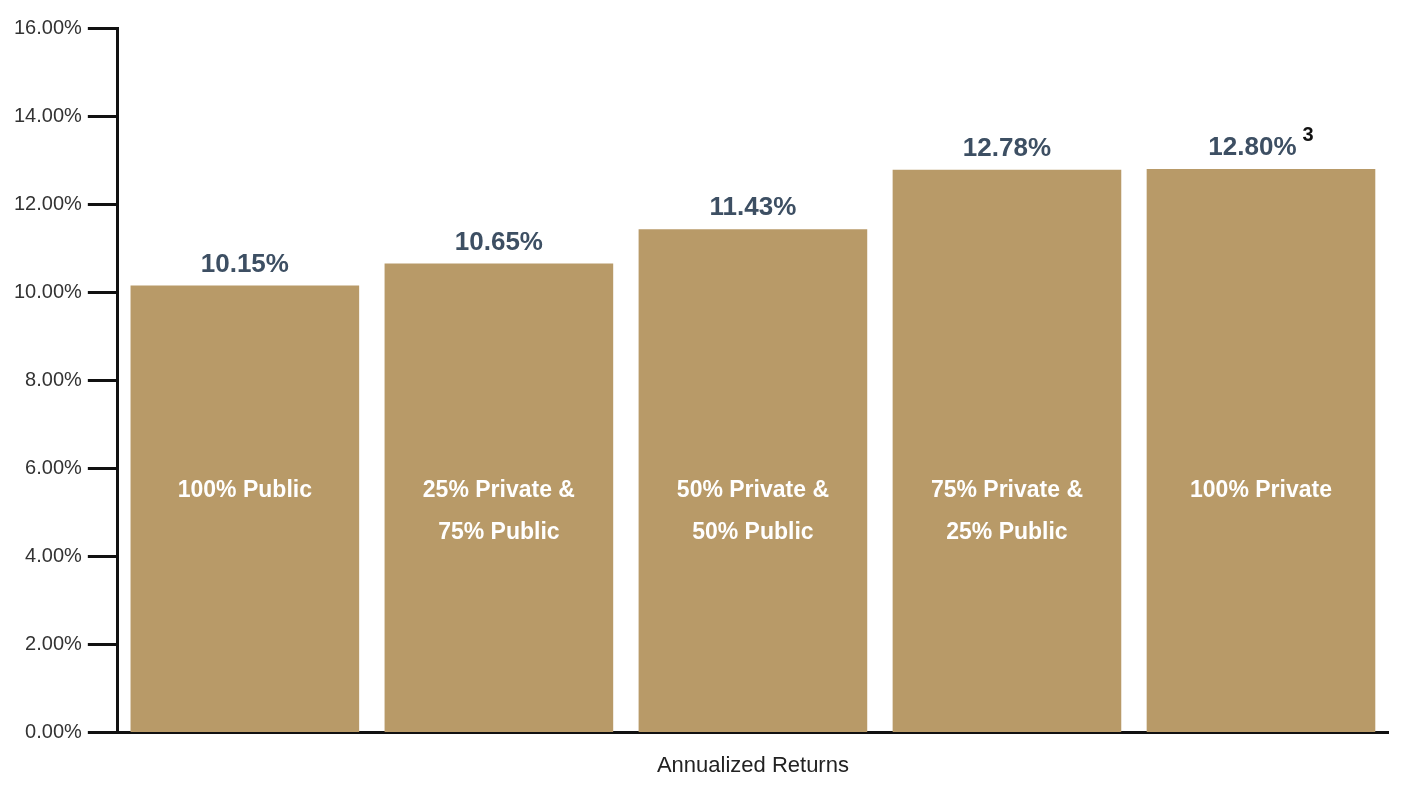 Image resolution: width=1409 pixels, height=795 pixels. Describe the element at coordinates (54, 643) in the screenshot. I see `y-tick-label: 2.00%` at that location.